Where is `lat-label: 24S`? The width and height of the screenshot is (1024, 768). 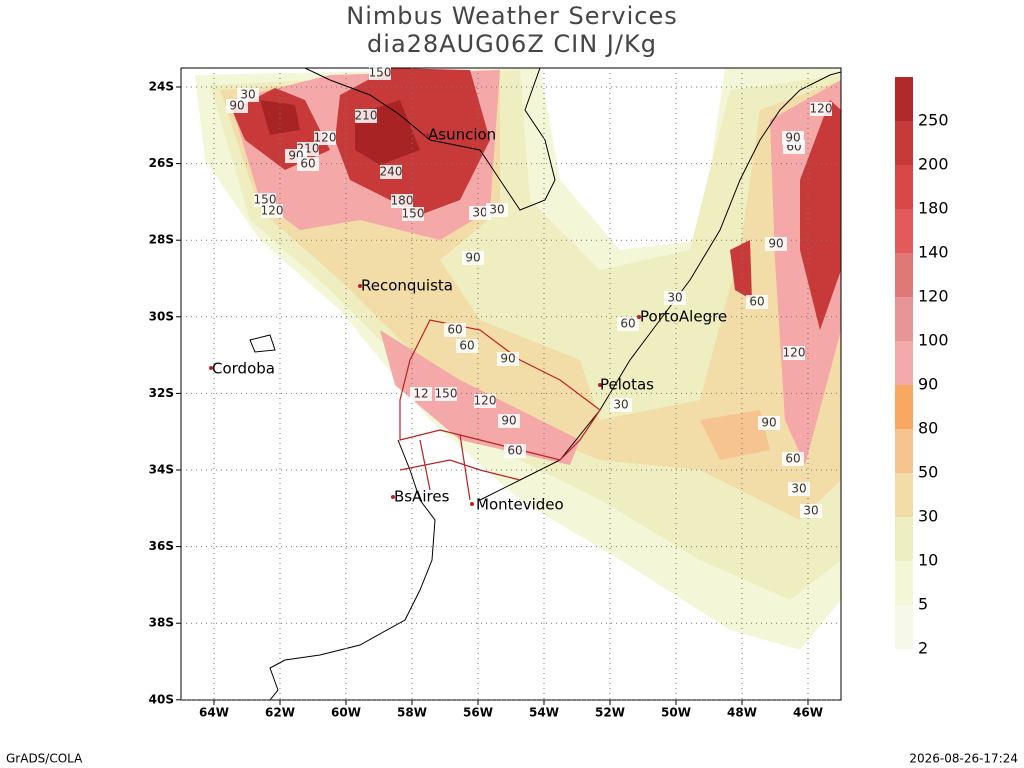 lat-label: 24S is located at coordinates (161, 87).